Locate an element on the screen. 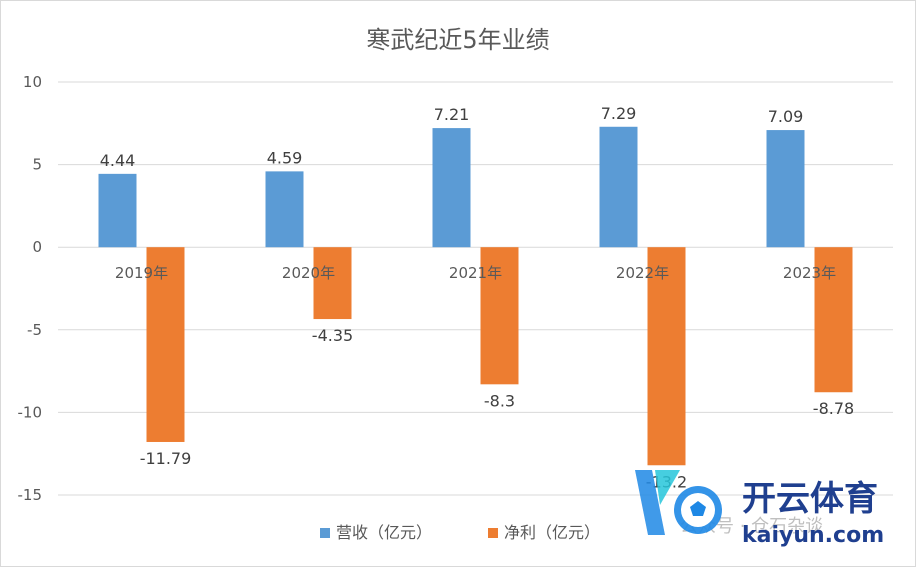 Image resolution: width=916 pixels, height=567 pixels. y-tick-label: -10 is located at coordinates (30, 412).